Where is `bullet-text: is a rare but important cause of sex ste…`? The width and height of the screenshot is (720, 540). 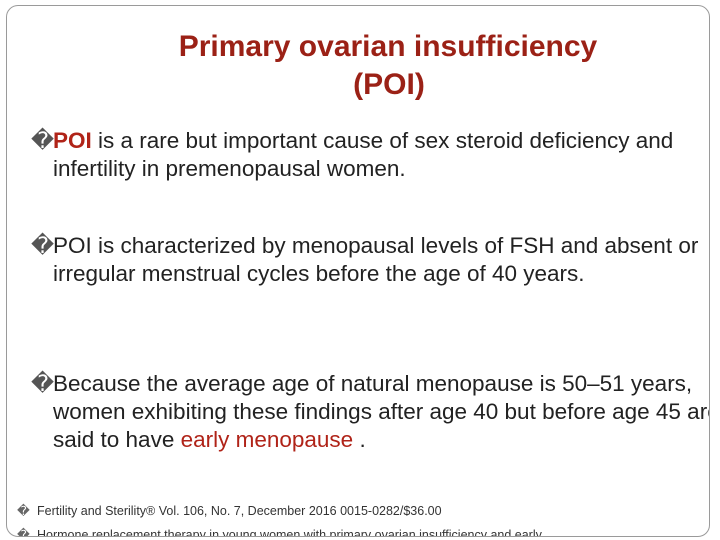 bullet-text: is a rare but important cause of sex ste… is located at coordinates (363, 154).